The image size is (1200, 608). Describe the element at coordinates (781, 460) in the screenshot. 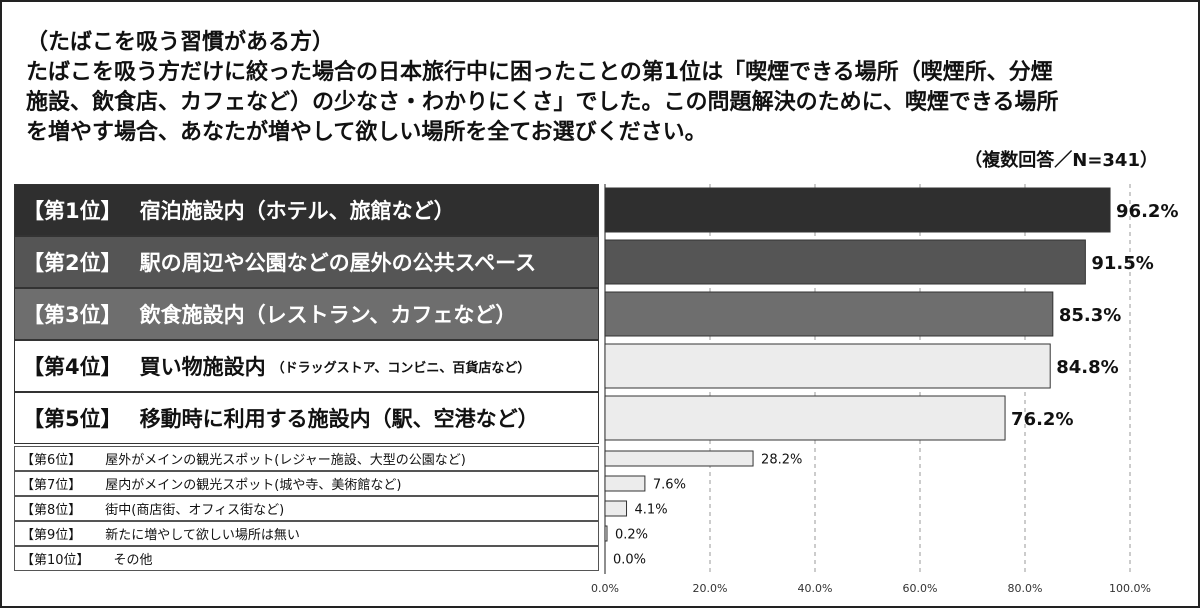

I see `value-label-6: 28.2%` at that location.